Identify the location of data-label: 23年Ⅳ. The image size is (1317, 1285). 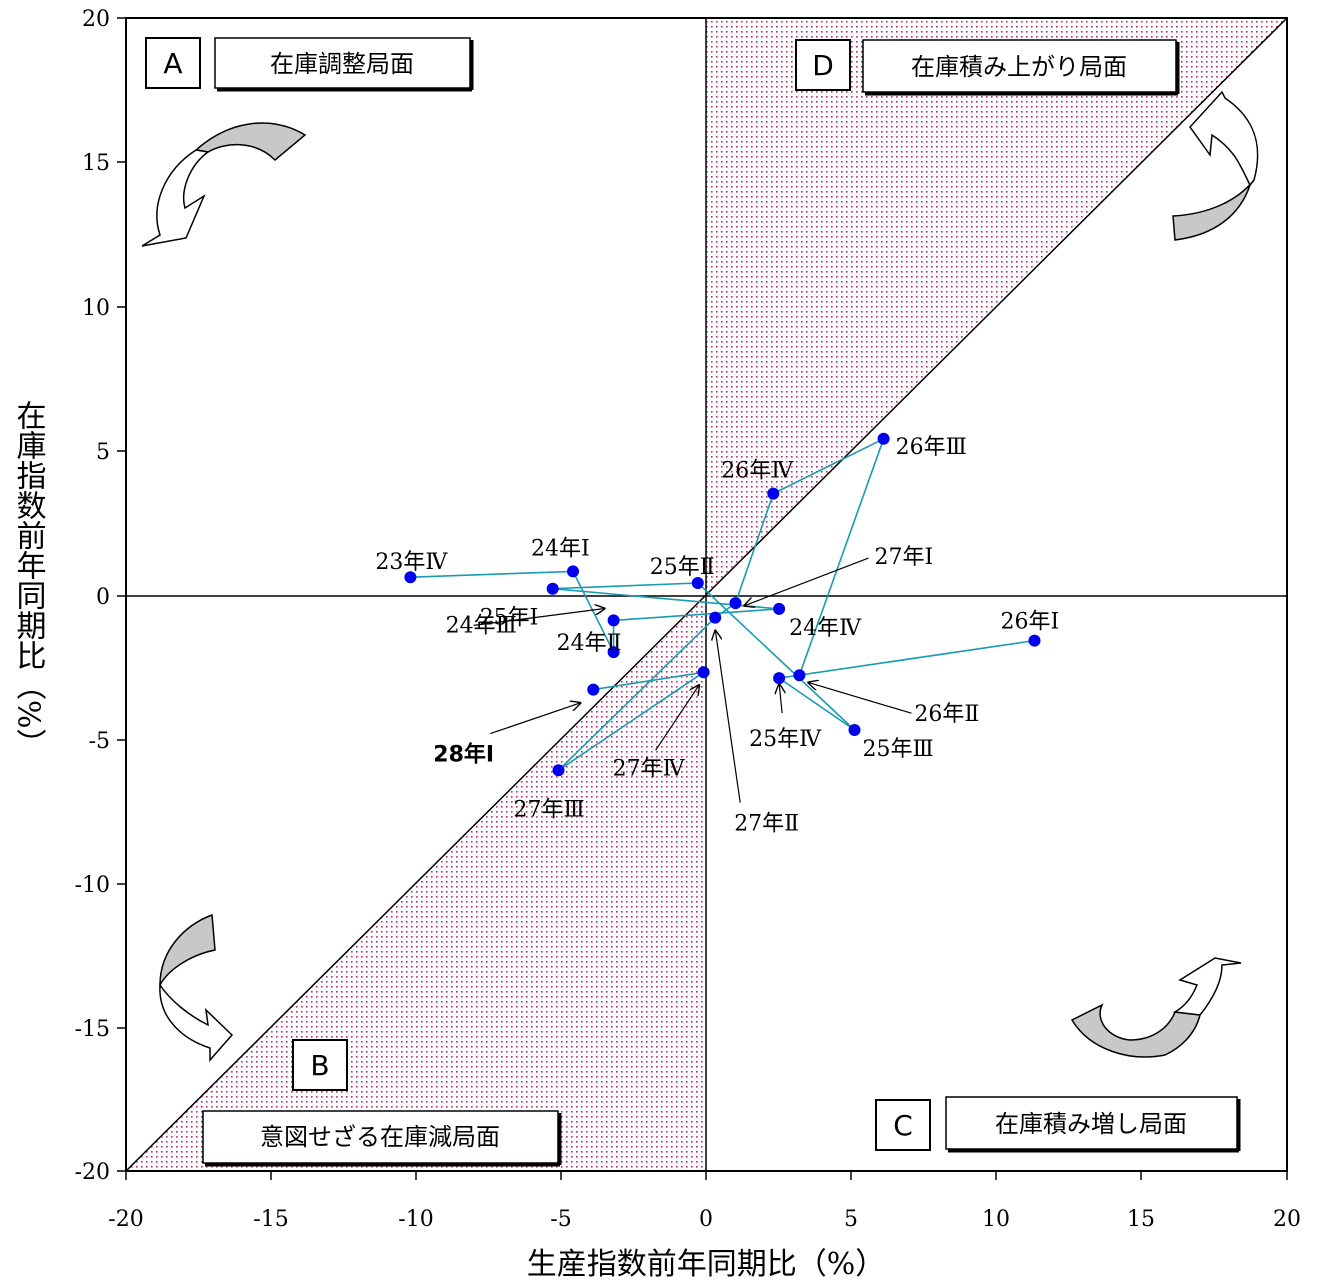
(411, 562).